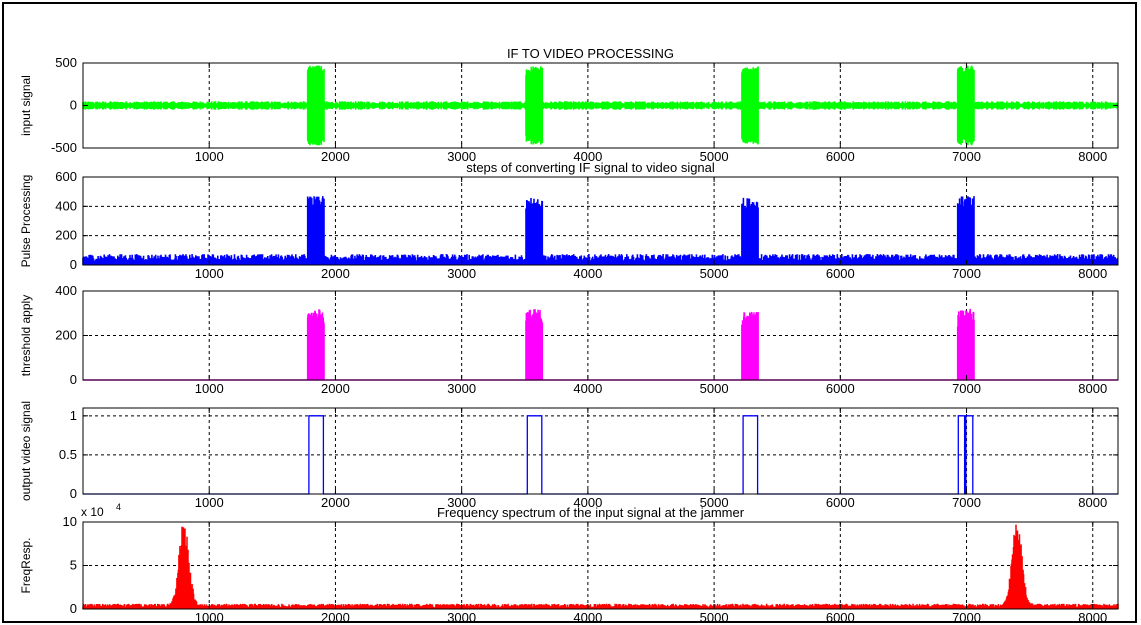 The height and width of the screenshot is (625, 1141). I want to click on y-tick-label: 600, so click(66, 176).